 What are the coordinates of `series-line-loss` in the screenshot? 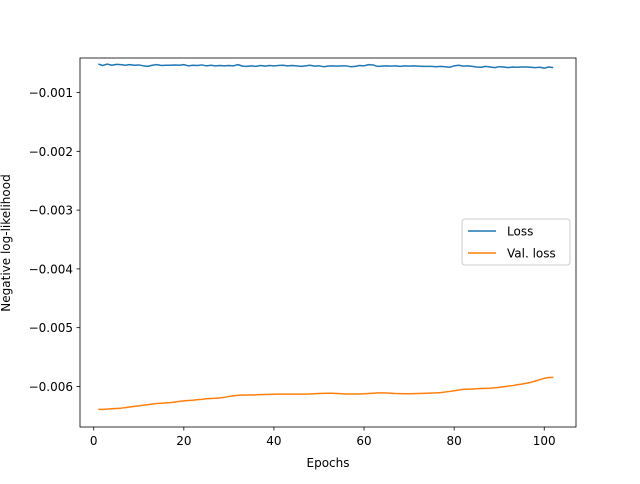 It's located at (326, 66).